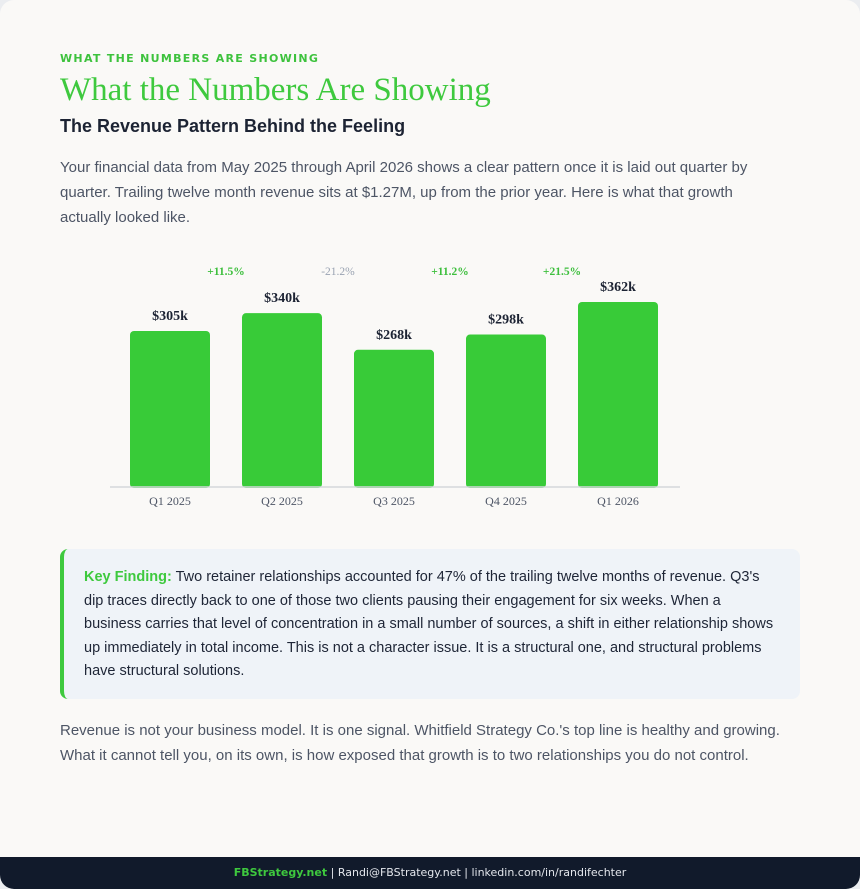 The image size is (860, 889). I want to click on section-eyebrow: WHAT THE NUMBERS ARE SHOWING, so click(190, 58).